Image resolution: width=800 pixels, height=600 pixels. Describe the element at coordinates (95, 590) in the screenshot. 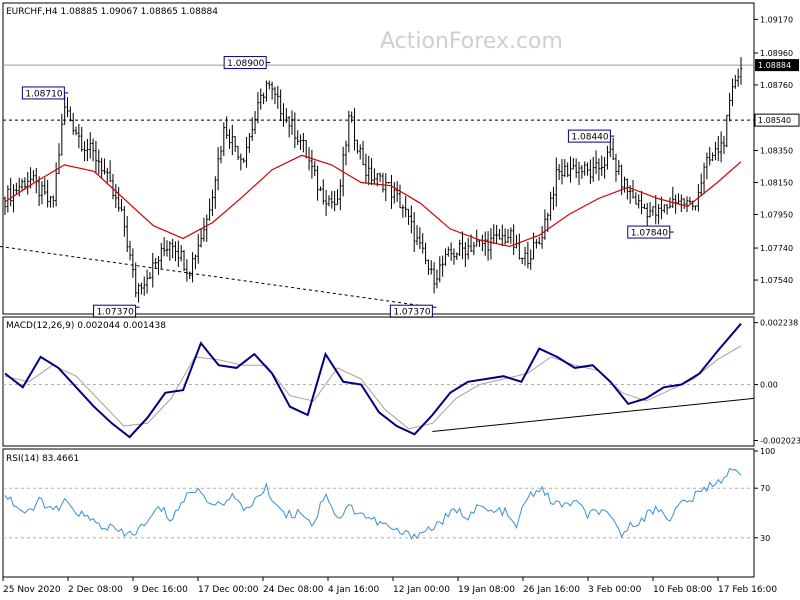

I see `x-tick-label: 2 Dec 08:00` at that location.